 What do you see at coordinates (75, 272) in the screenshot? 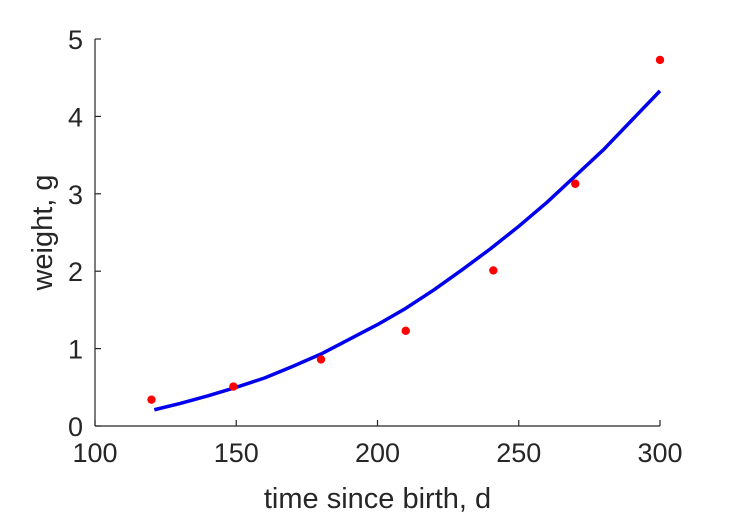
I see `y-tick-label: 2` at bounding box center [75, 272].